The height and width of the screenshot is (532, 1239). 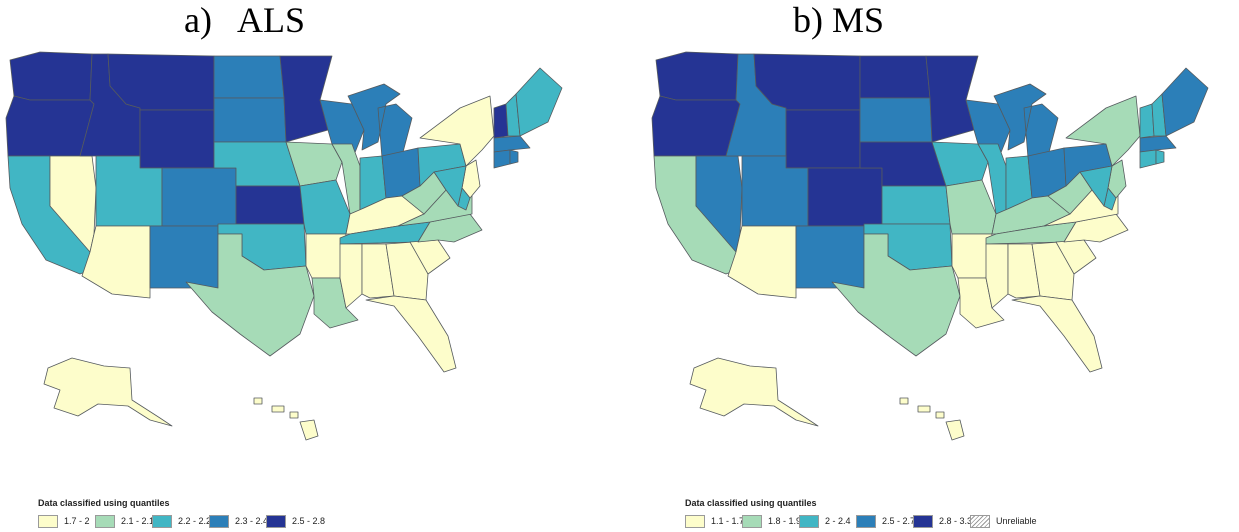 I want to click on legend-item: 2.8 - 3.3, so click(x=942, y=521).